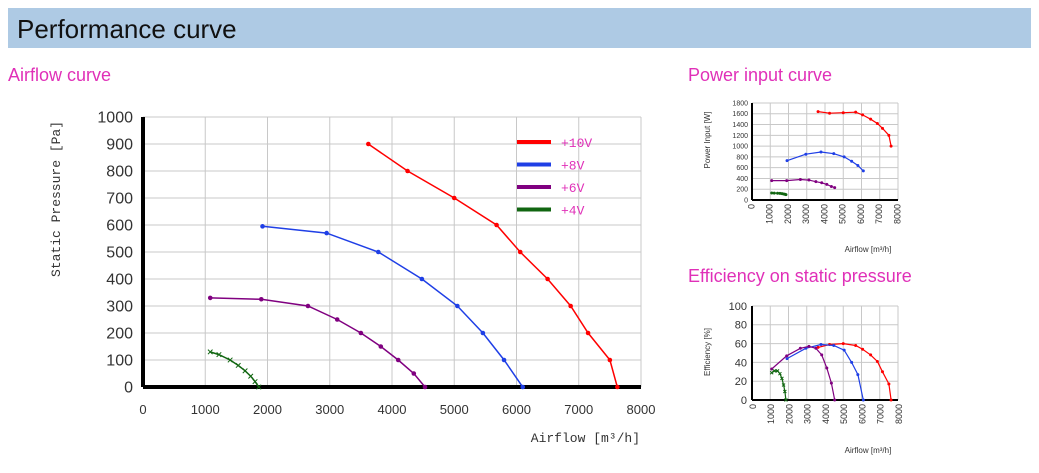  Describe the element at coordinates (741, 363) in the screenshot. I see `y-tick-label: 40` at that location.